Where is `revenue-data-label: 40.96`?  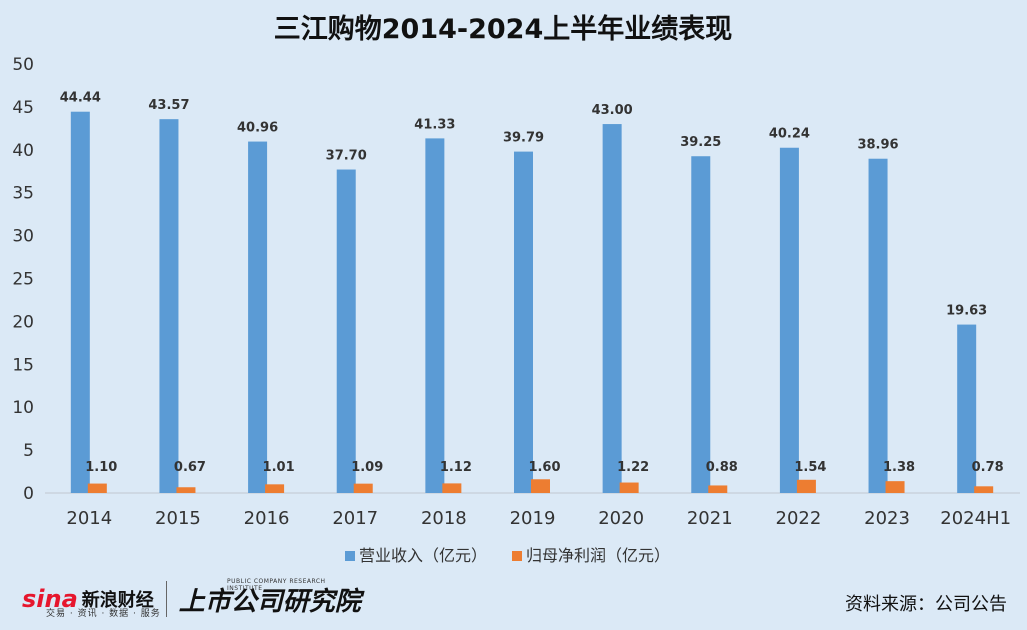 revenue-data-label: 40.96 is located at coordinates (257, 128).